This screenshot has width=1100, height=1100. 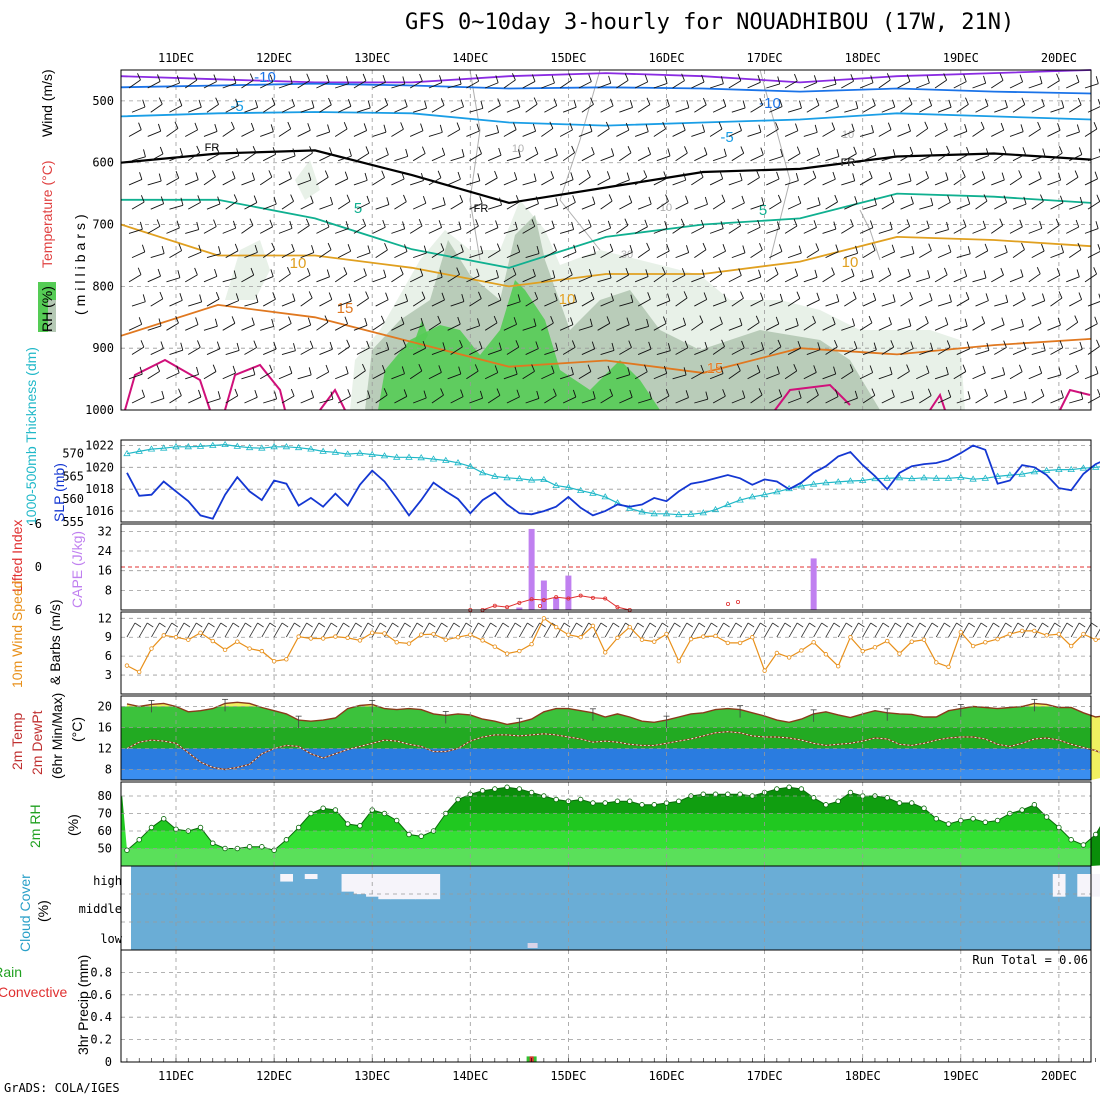 I want to click on wind10-point, so click(x=740, y=643).